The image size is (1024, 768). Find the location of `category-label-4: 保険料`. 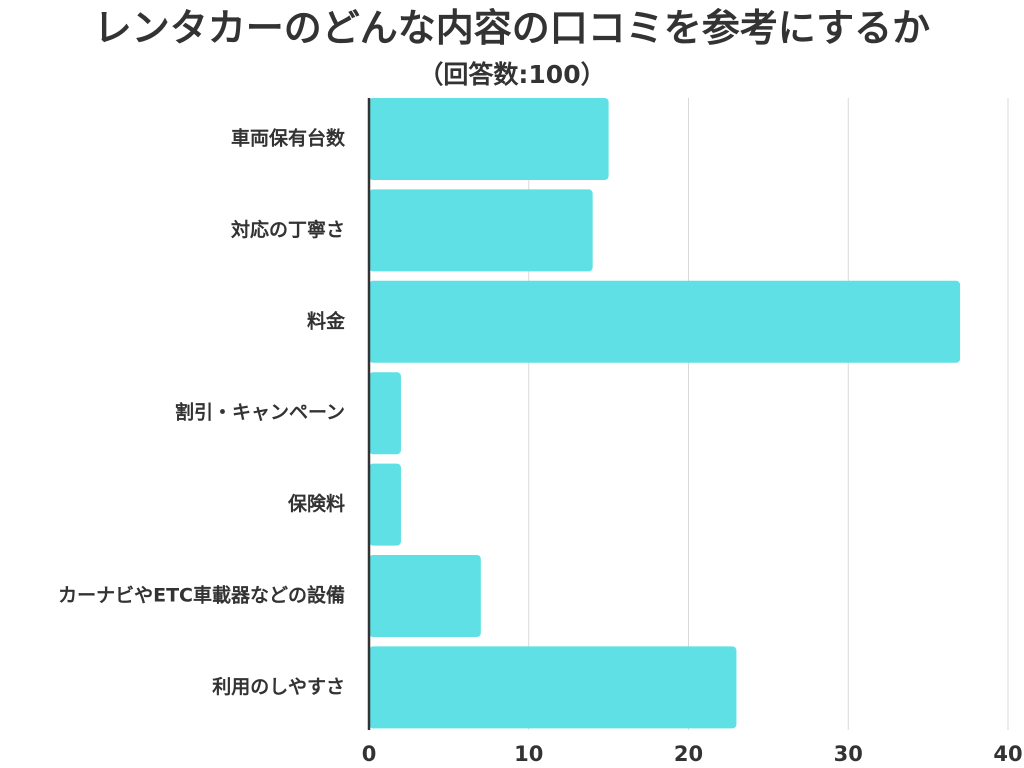

category-label-4: 保険料 is located at coordinates (316, 503).